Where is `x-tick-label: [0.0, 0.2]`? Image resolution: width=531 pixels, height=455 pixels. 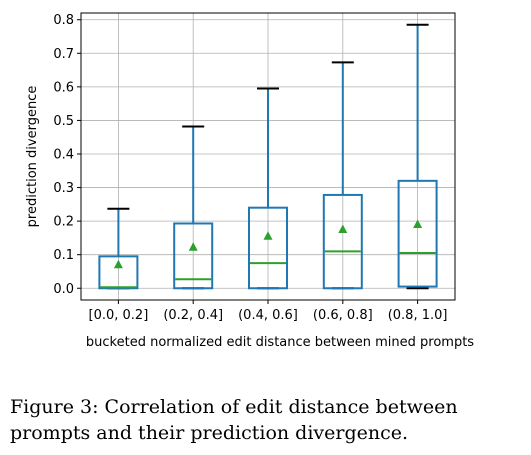 x-tick-label: [0.0, 0.2] is located at coordinates (119, 315).